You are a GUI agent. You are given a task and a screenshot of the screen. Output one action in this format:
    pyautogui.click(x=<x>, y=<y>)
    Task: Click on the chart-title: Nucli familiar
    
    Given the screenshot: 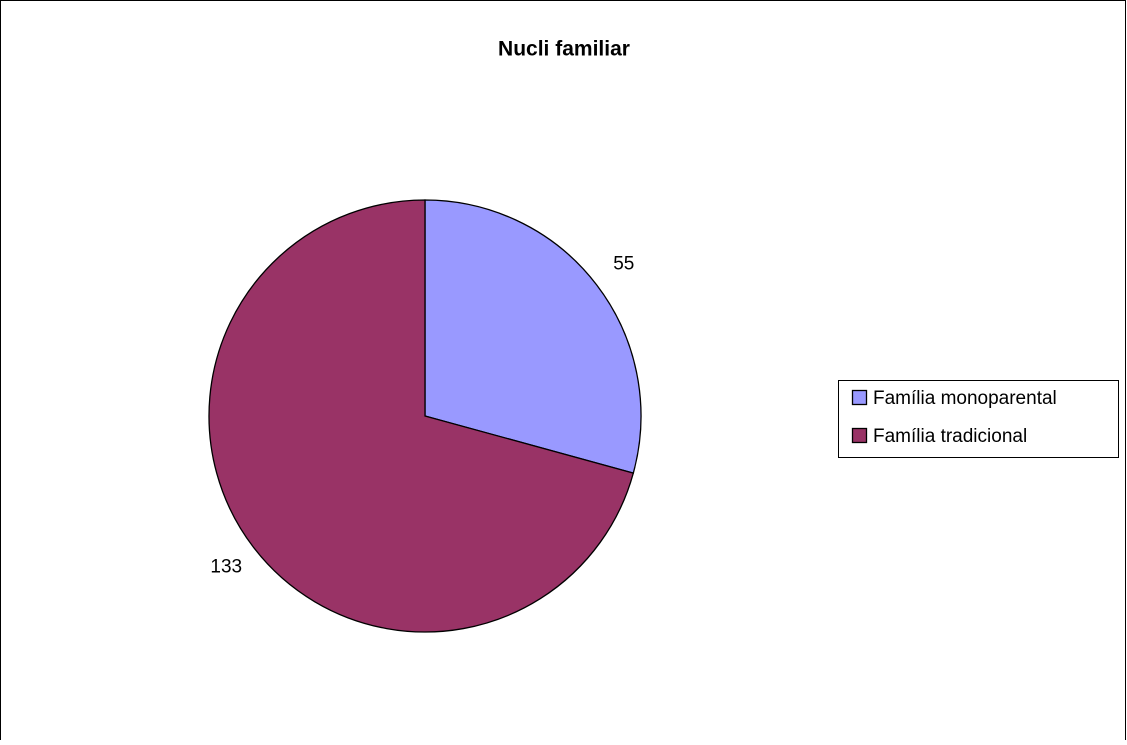 What is the action you would take?
    pyautogui.click(x=564, y=49)
    